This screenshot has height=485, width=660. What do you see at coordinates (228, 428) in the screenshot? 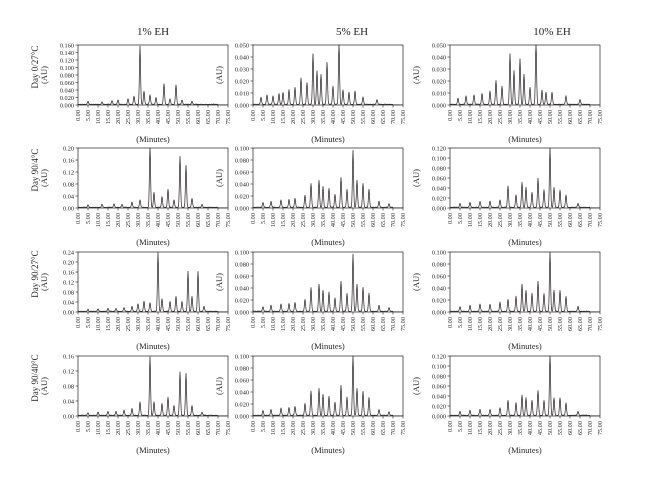
I see `x-tick-label: 75.00` at bounding box center [228, 428].